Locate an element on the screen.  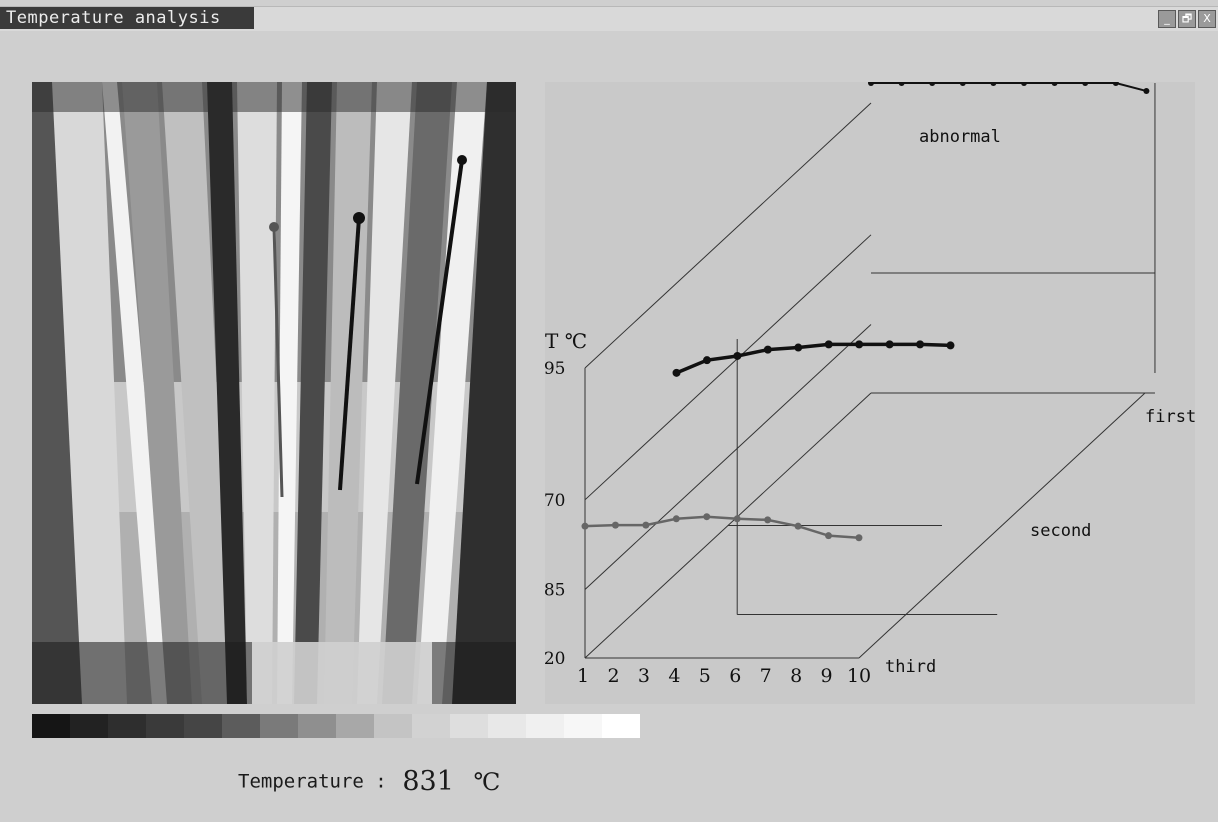
x-tick-label: 9 is located at coordinates (827, 676).